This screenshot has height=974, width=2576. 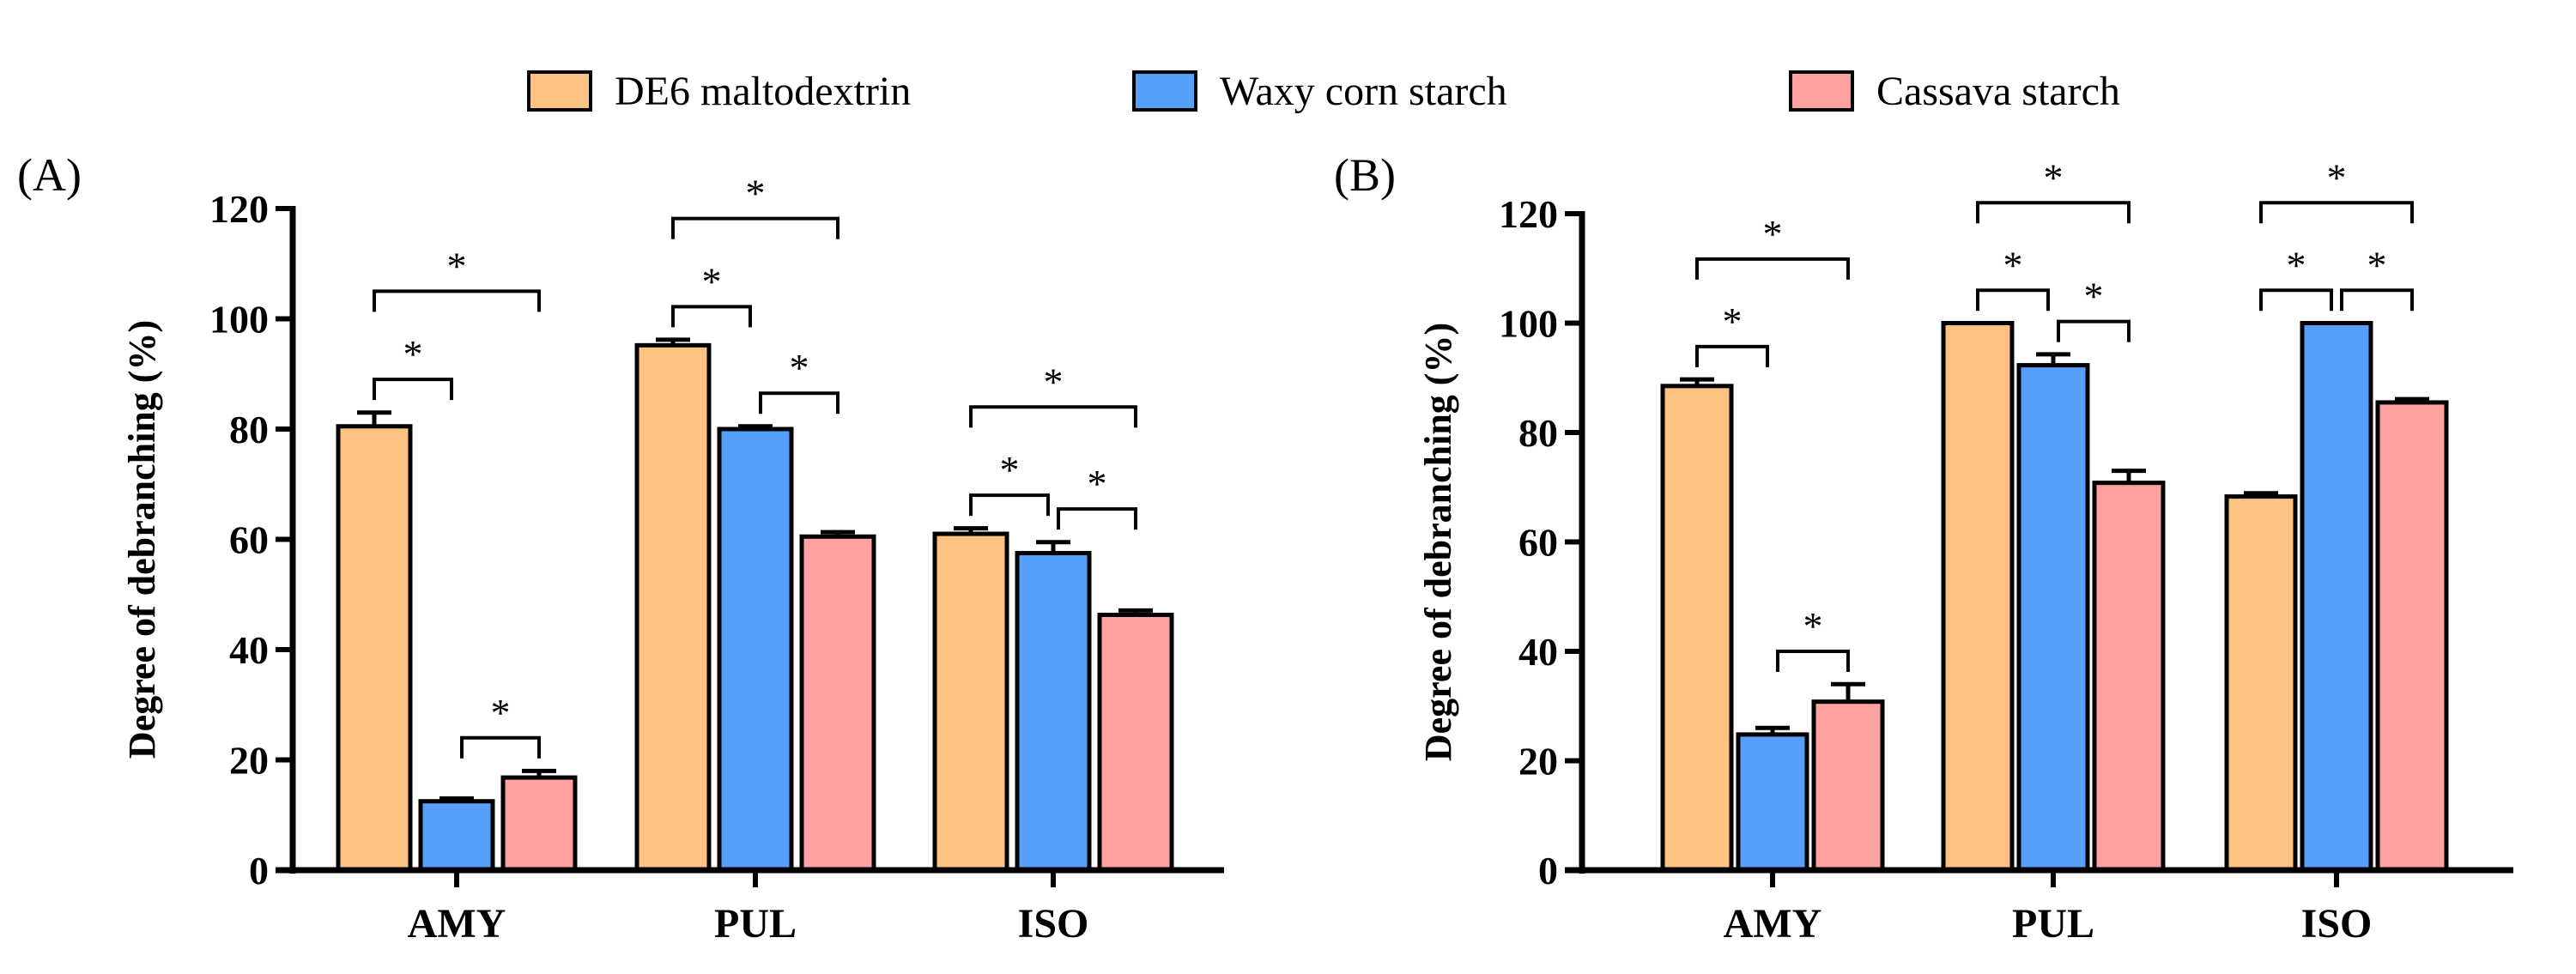 What do you see at coordinates (49, 175) in the screenshot?
I see `panel-label: (A)` at bounding box center [49, 175].